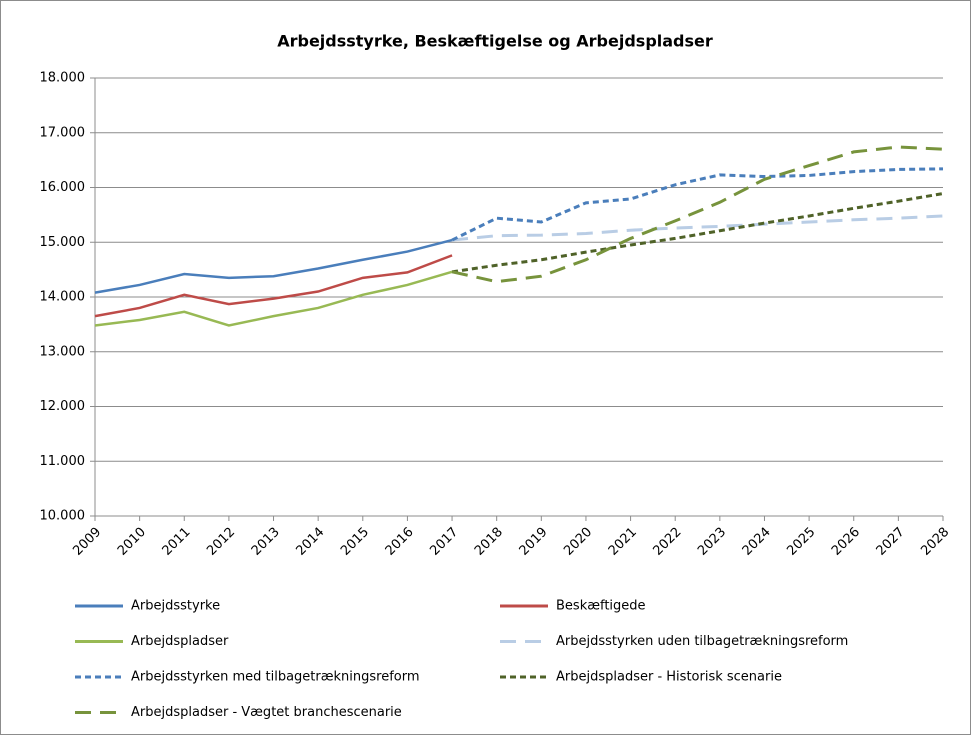  I want to click on y-tick-label: 11.000, so click(63, 461).